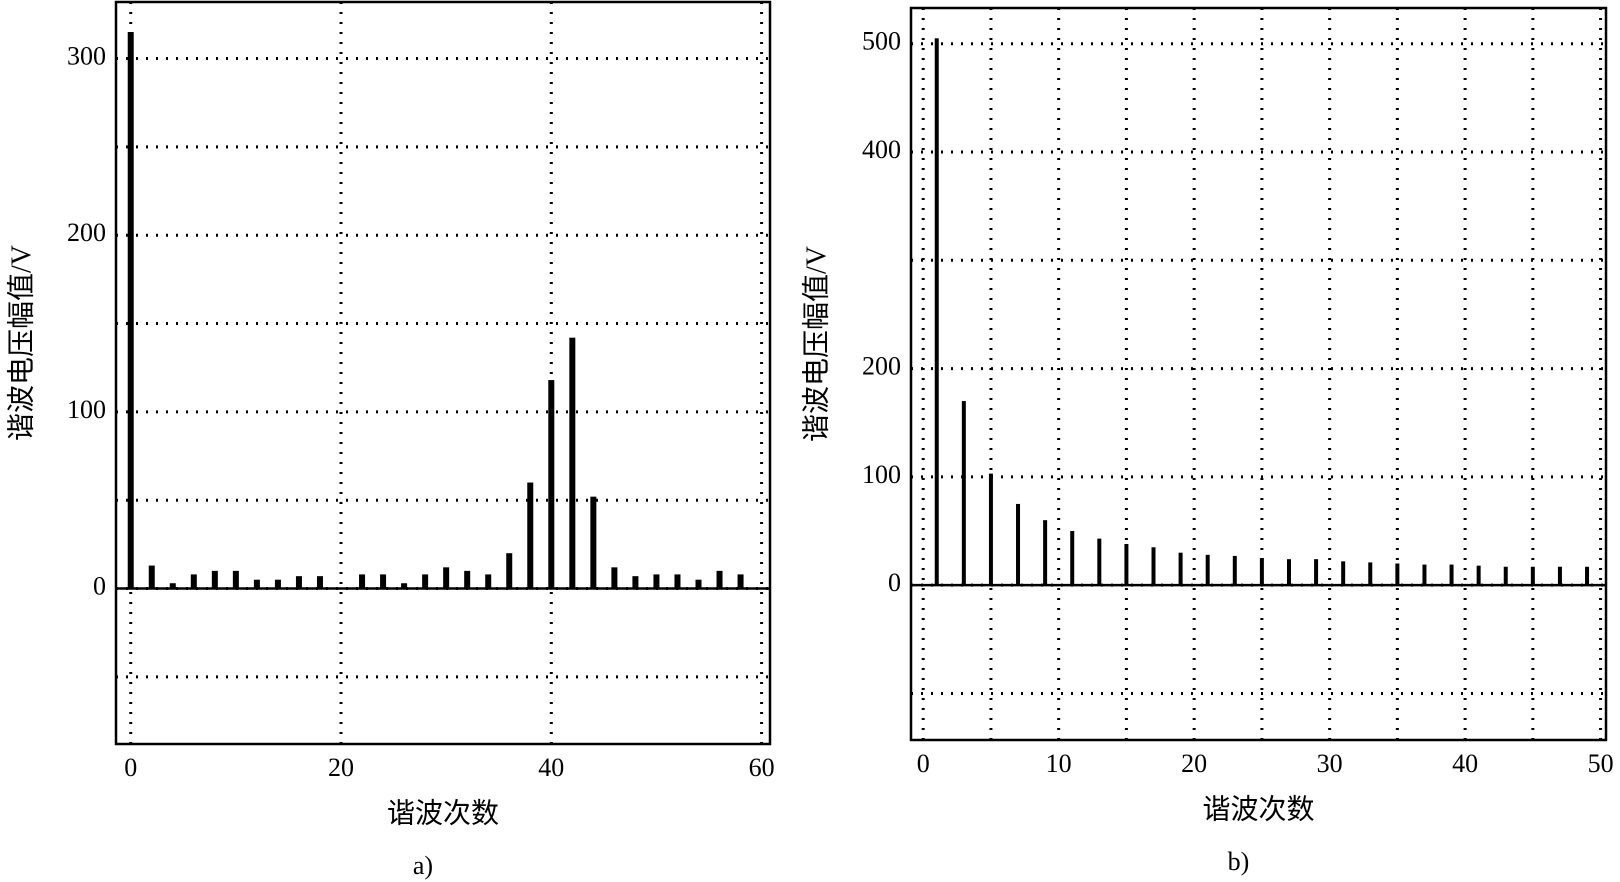  Describe the element at coordinates (1239, 861) in the screenshot. I see `panel-label: b)` at that location.